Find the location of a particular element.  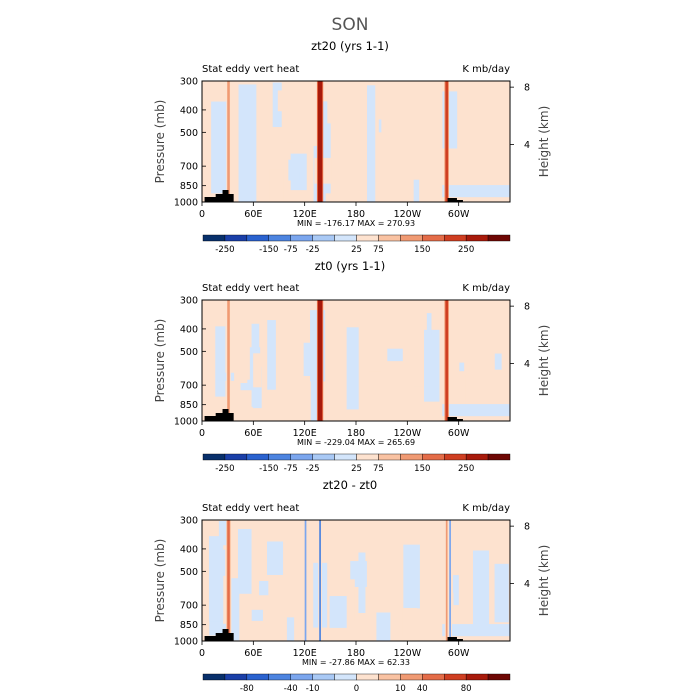

colorbar-label: -250 is located at coordinates (224, 250).